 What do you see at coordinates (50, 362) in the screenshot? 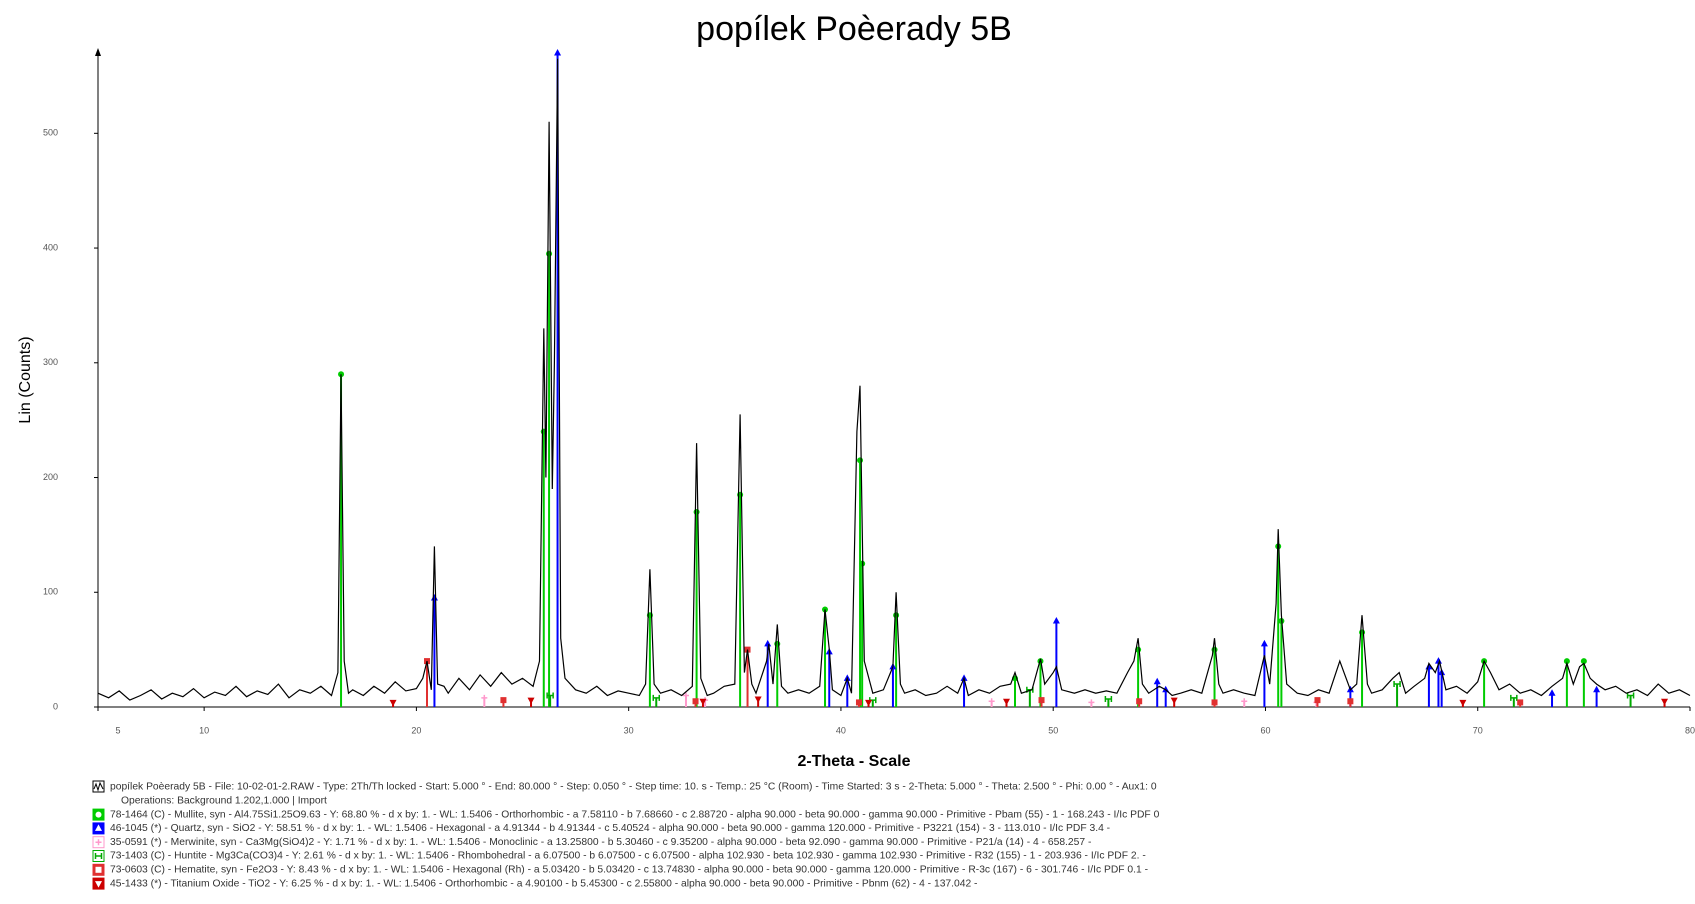
I see `y-tick-label: 300` at bounding box center [50, 362].